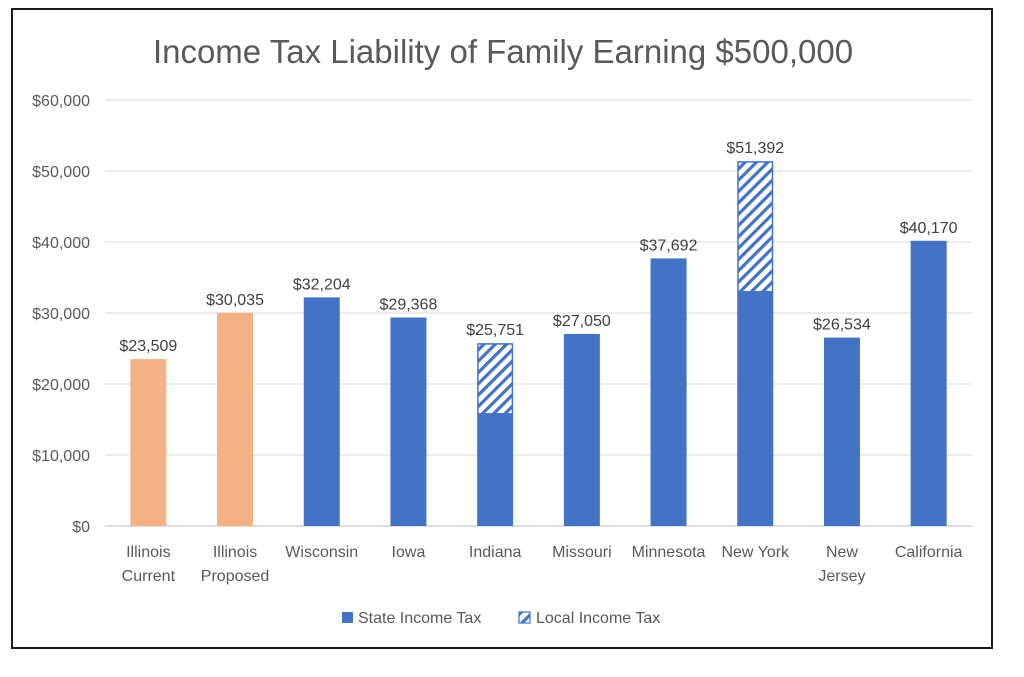 Image resolution: width=1024 pixels, height=677 pixels. What do you see at coordinates (755, 148) in the screenshot?
I see `data-label: $51,392` at bounding box center [755, 148].